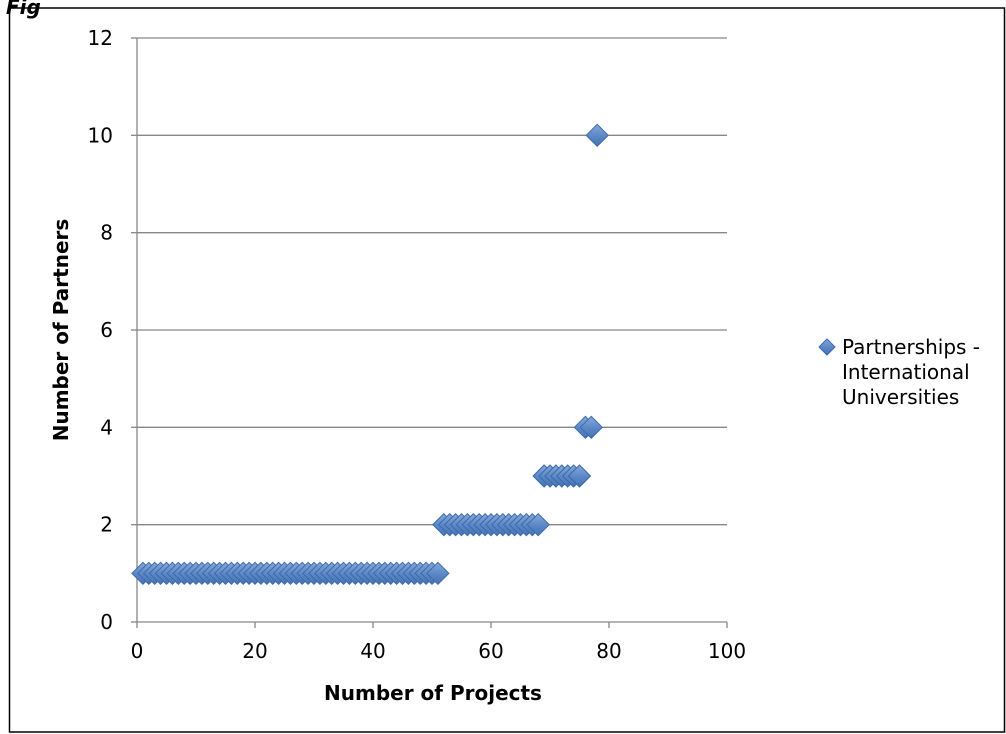 The image size is (1006, 734). Describe the element at coordinates (106, 427) in the screenshot. I see `y-tick-label-4: 4` at that location.